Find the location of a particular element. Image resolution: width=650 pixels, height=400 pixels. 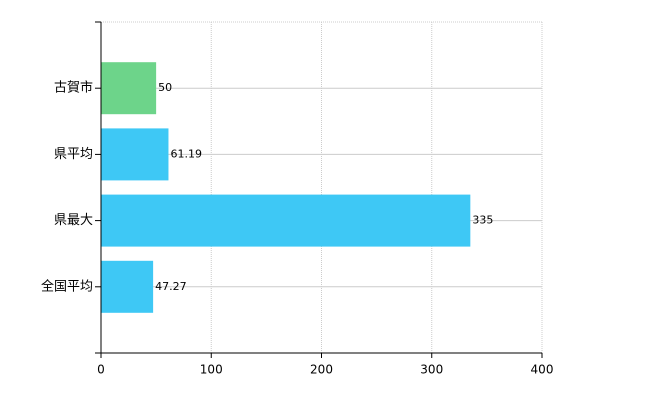

value-label: 61.19 is located at coordinates (186, 153).